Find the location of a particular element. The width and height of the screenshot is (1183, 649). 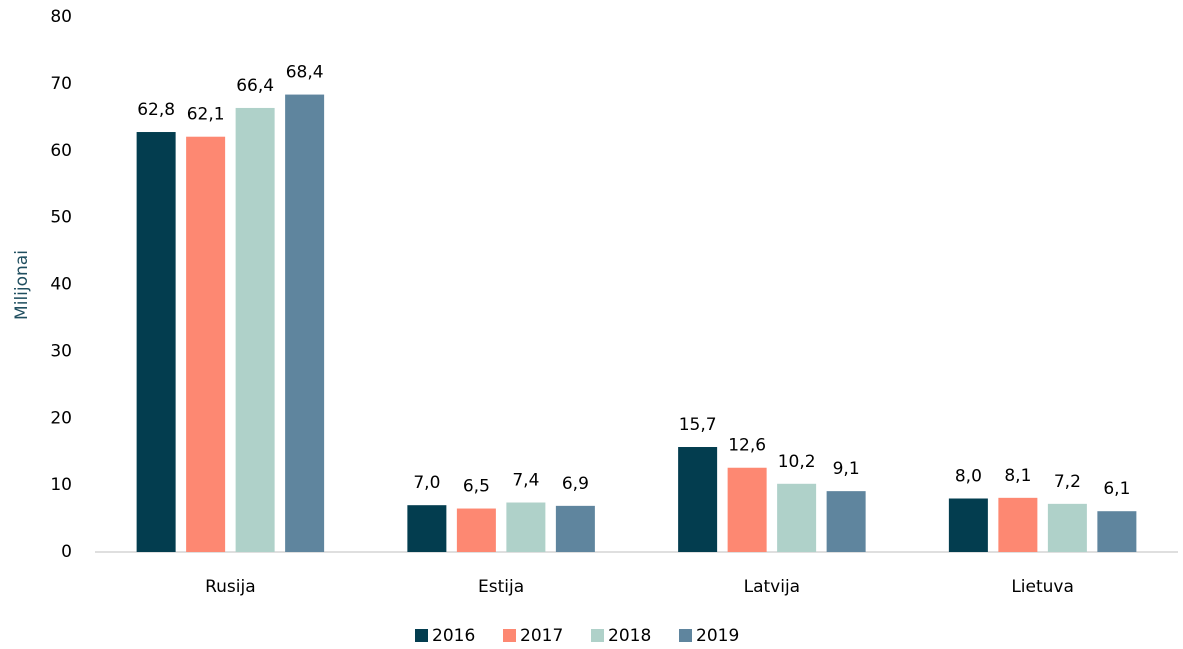

data-label: 6,1 is located at coordinates (1116, 489).